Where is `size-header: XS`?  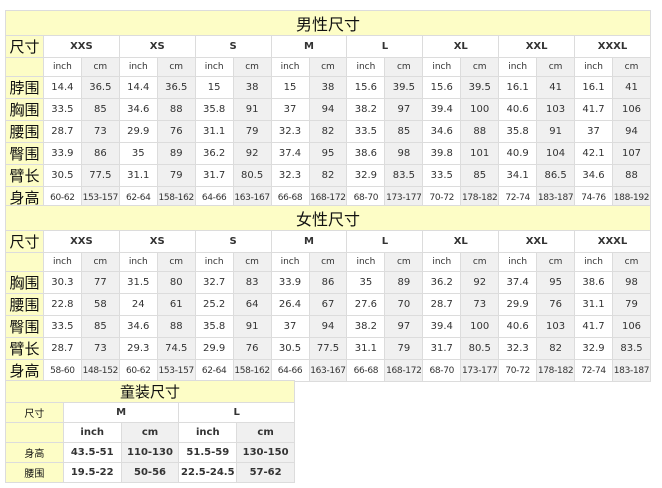
size-header: XS is located at coordinates (157, 46).